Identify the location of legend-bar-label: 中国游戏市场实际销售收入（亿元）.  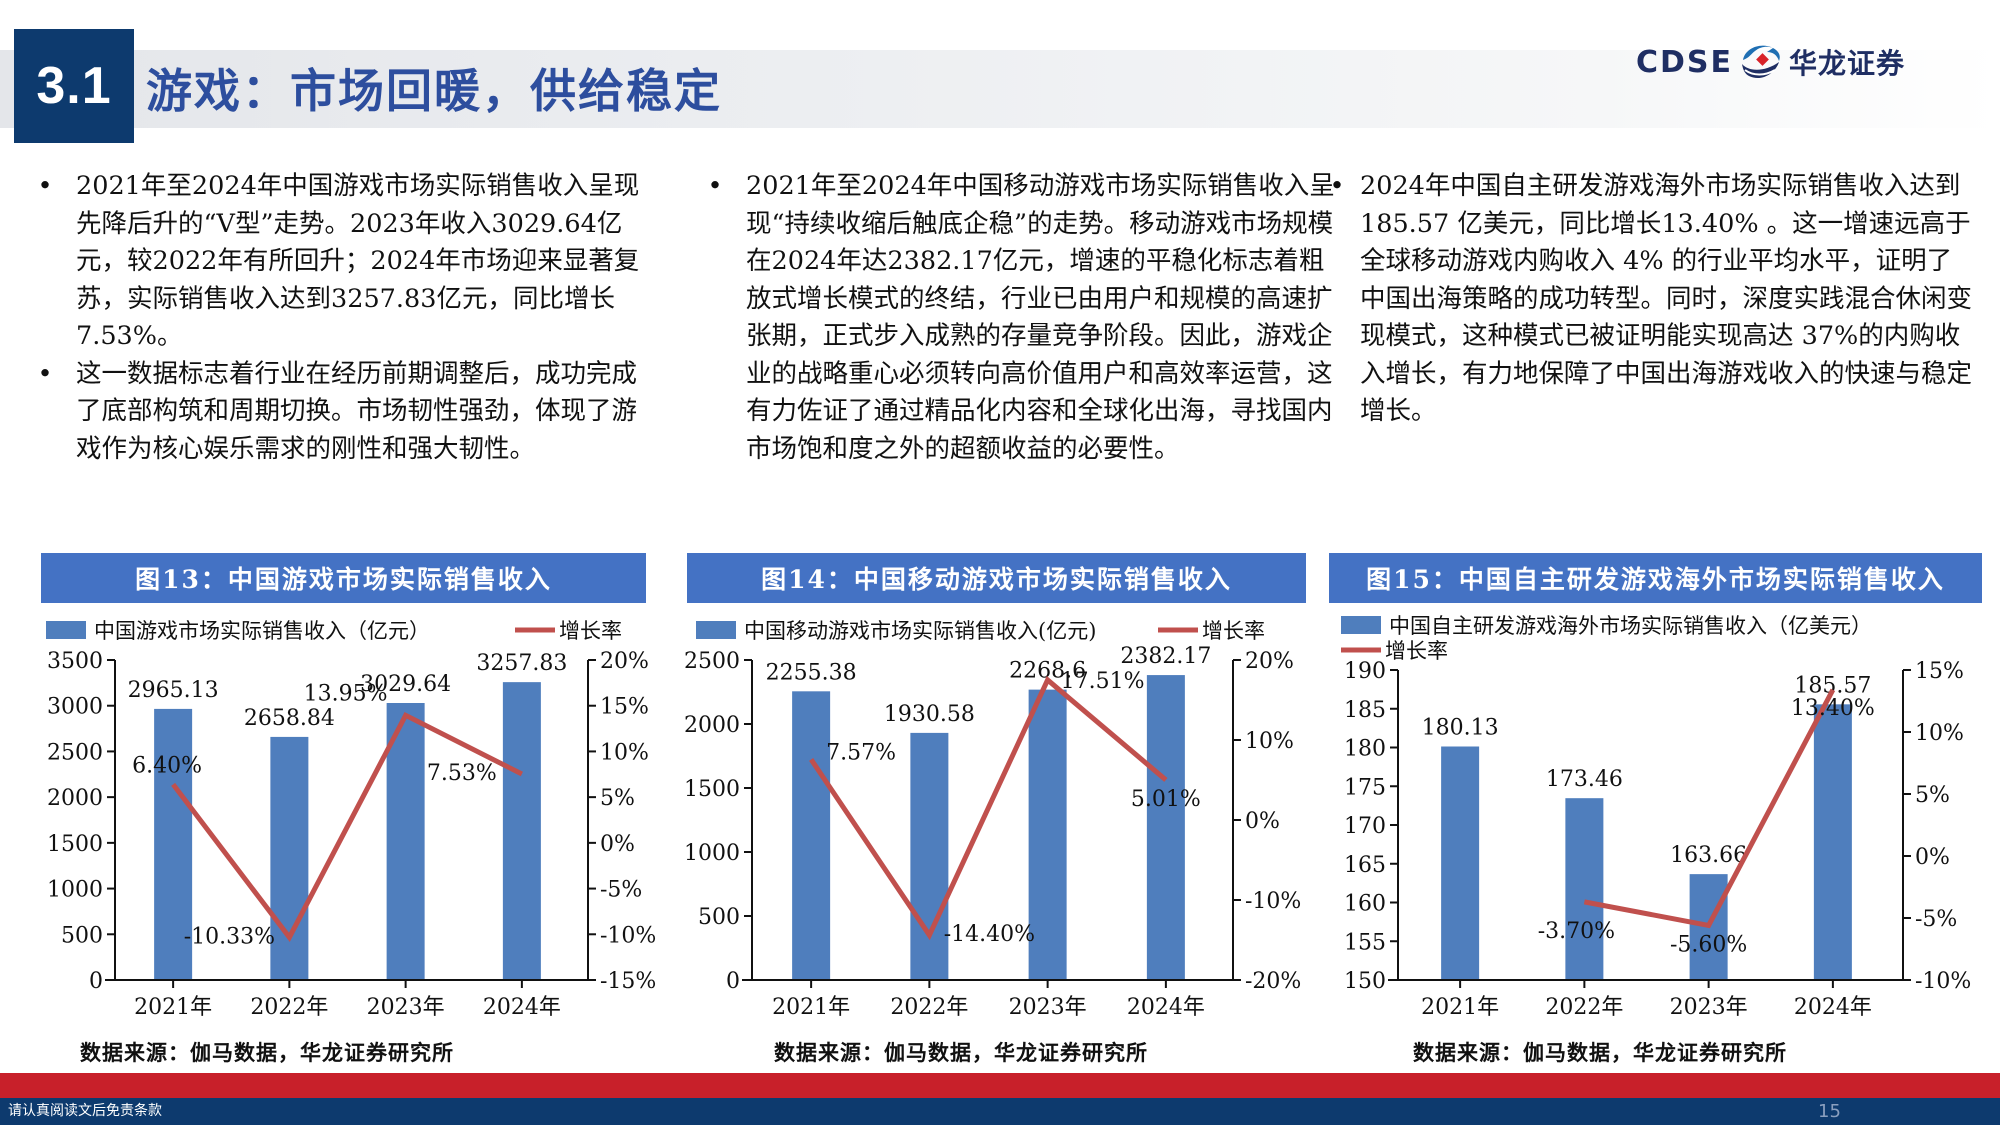
(262, 631).